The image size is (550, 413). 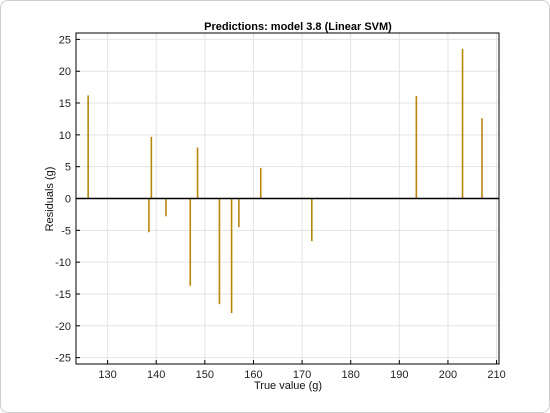 What do you see at coordinates (65, 136) in the screenshot?
I see `y-tick-label-7: 10` at bounding box center [65, 136].